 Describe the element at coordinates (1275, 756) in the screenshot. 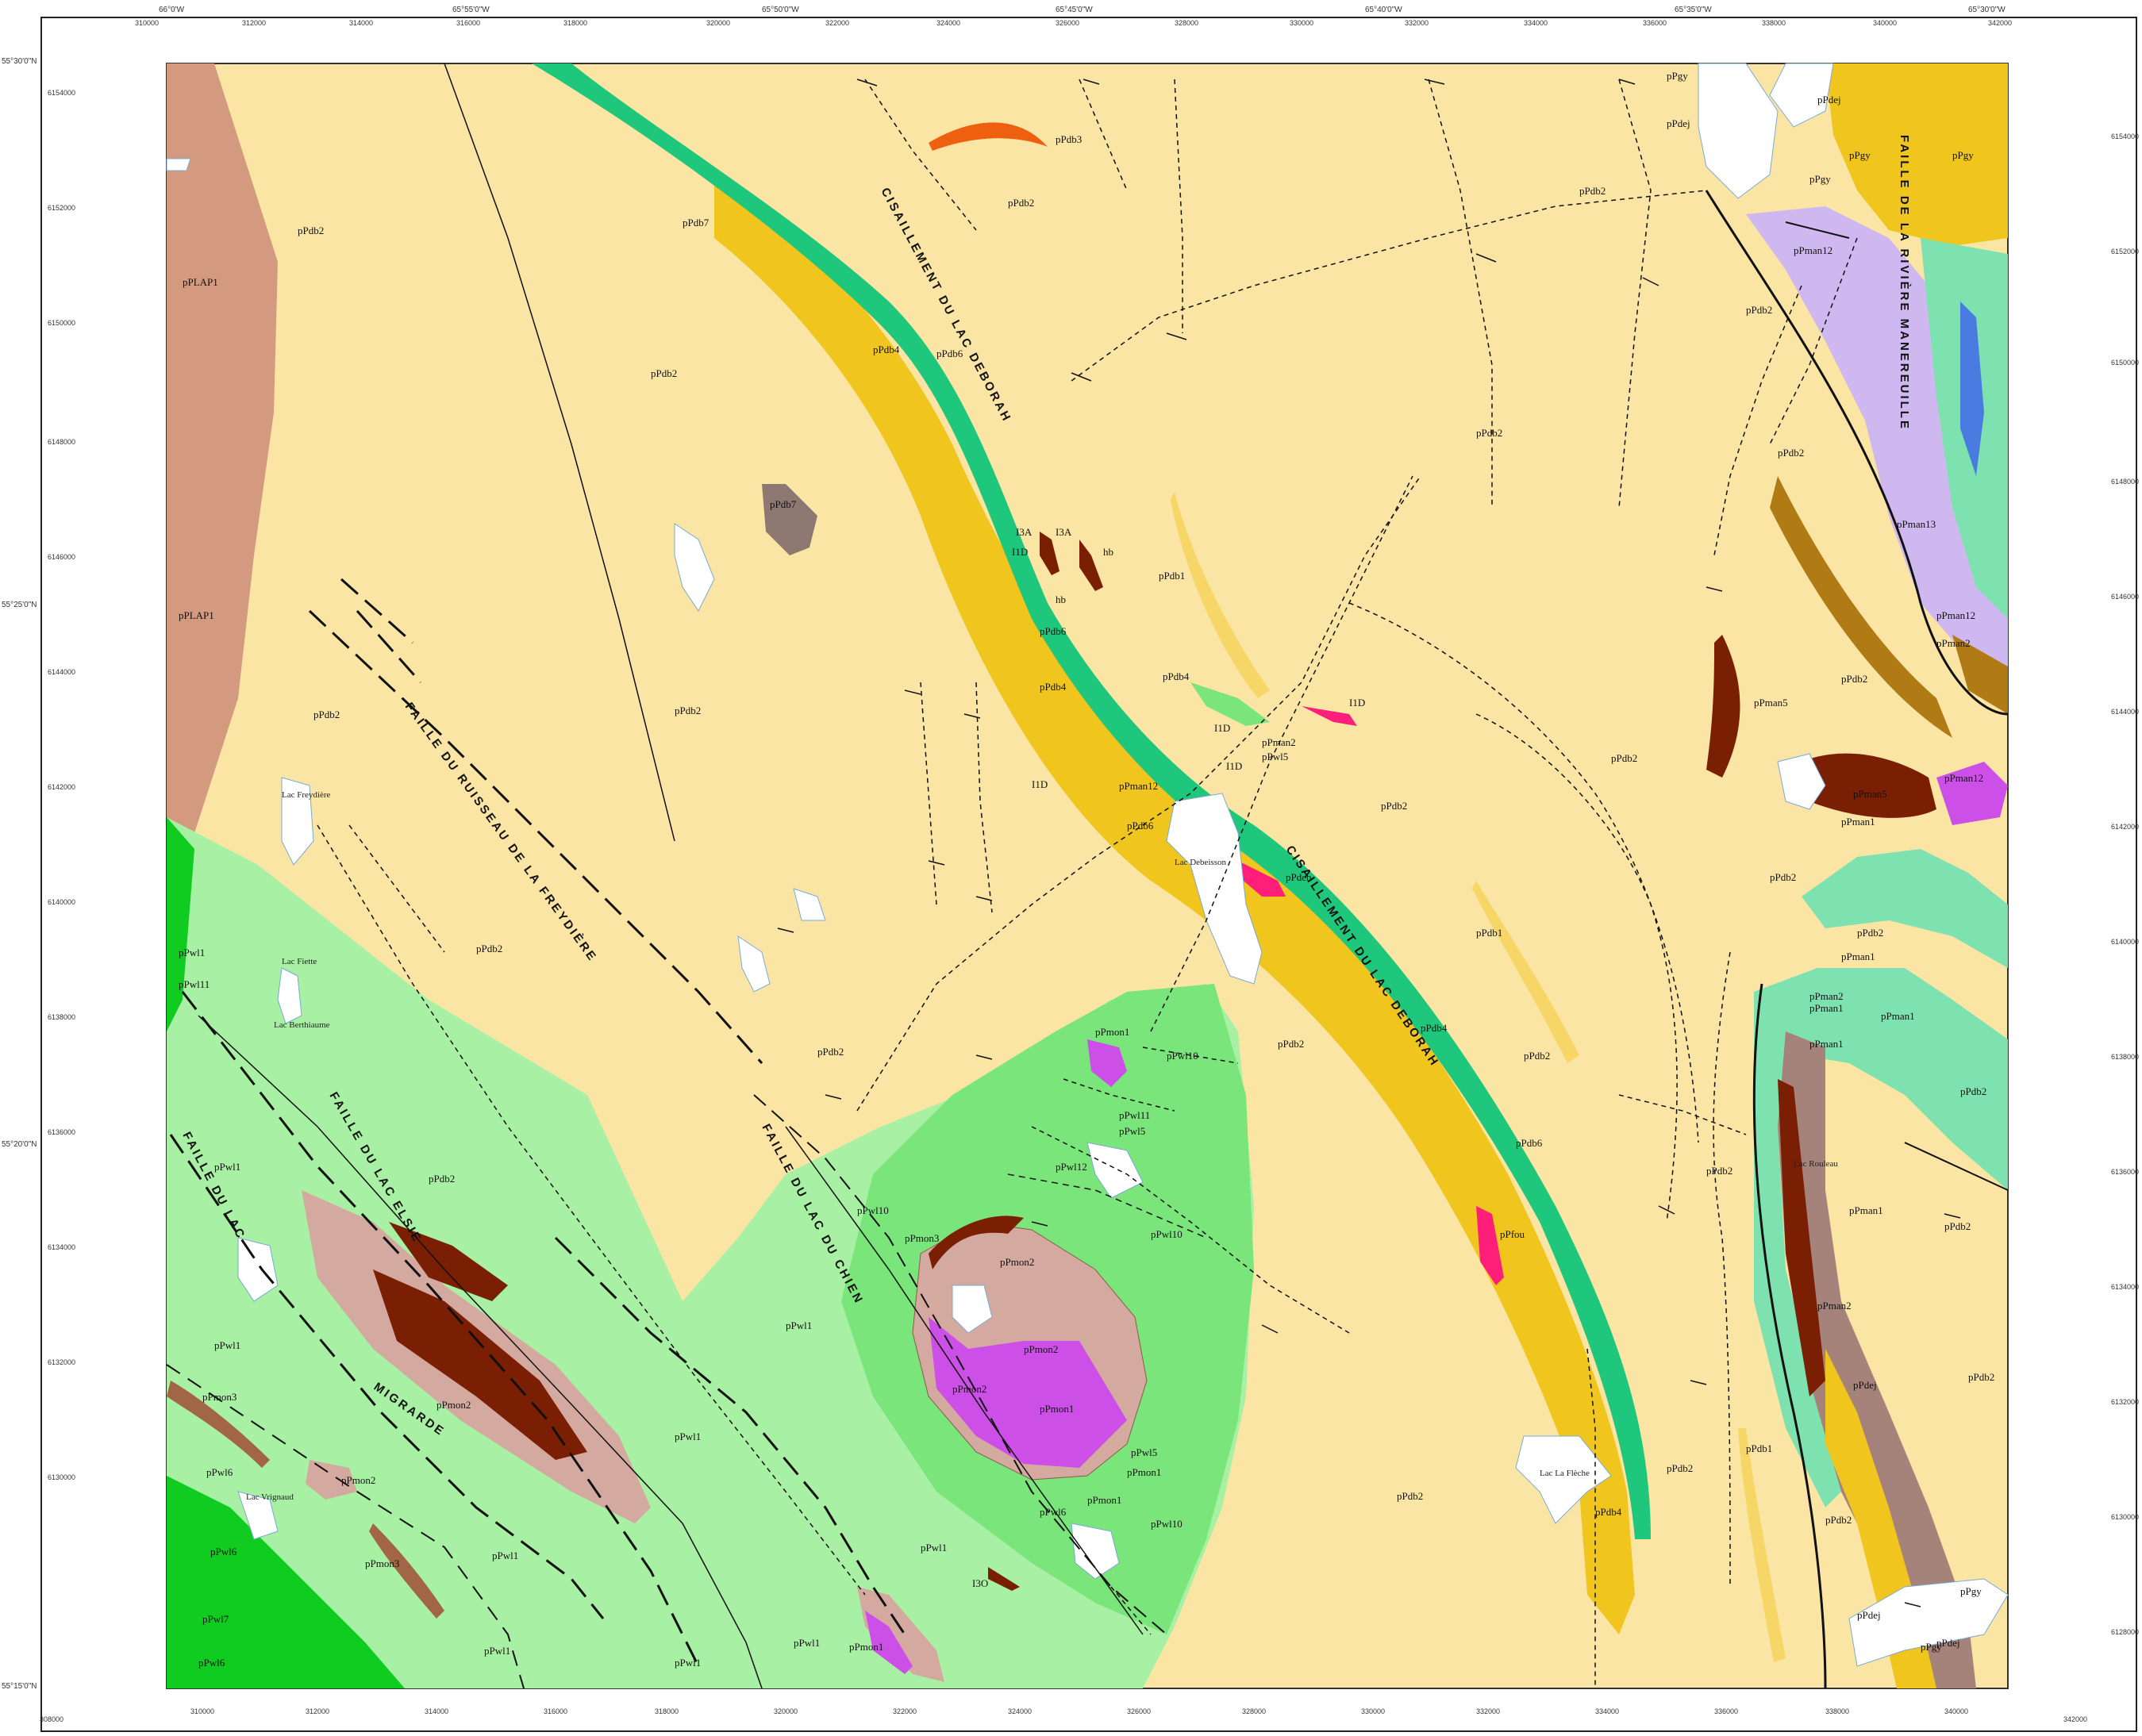

I see `svg-text: pPwl5` at that location.